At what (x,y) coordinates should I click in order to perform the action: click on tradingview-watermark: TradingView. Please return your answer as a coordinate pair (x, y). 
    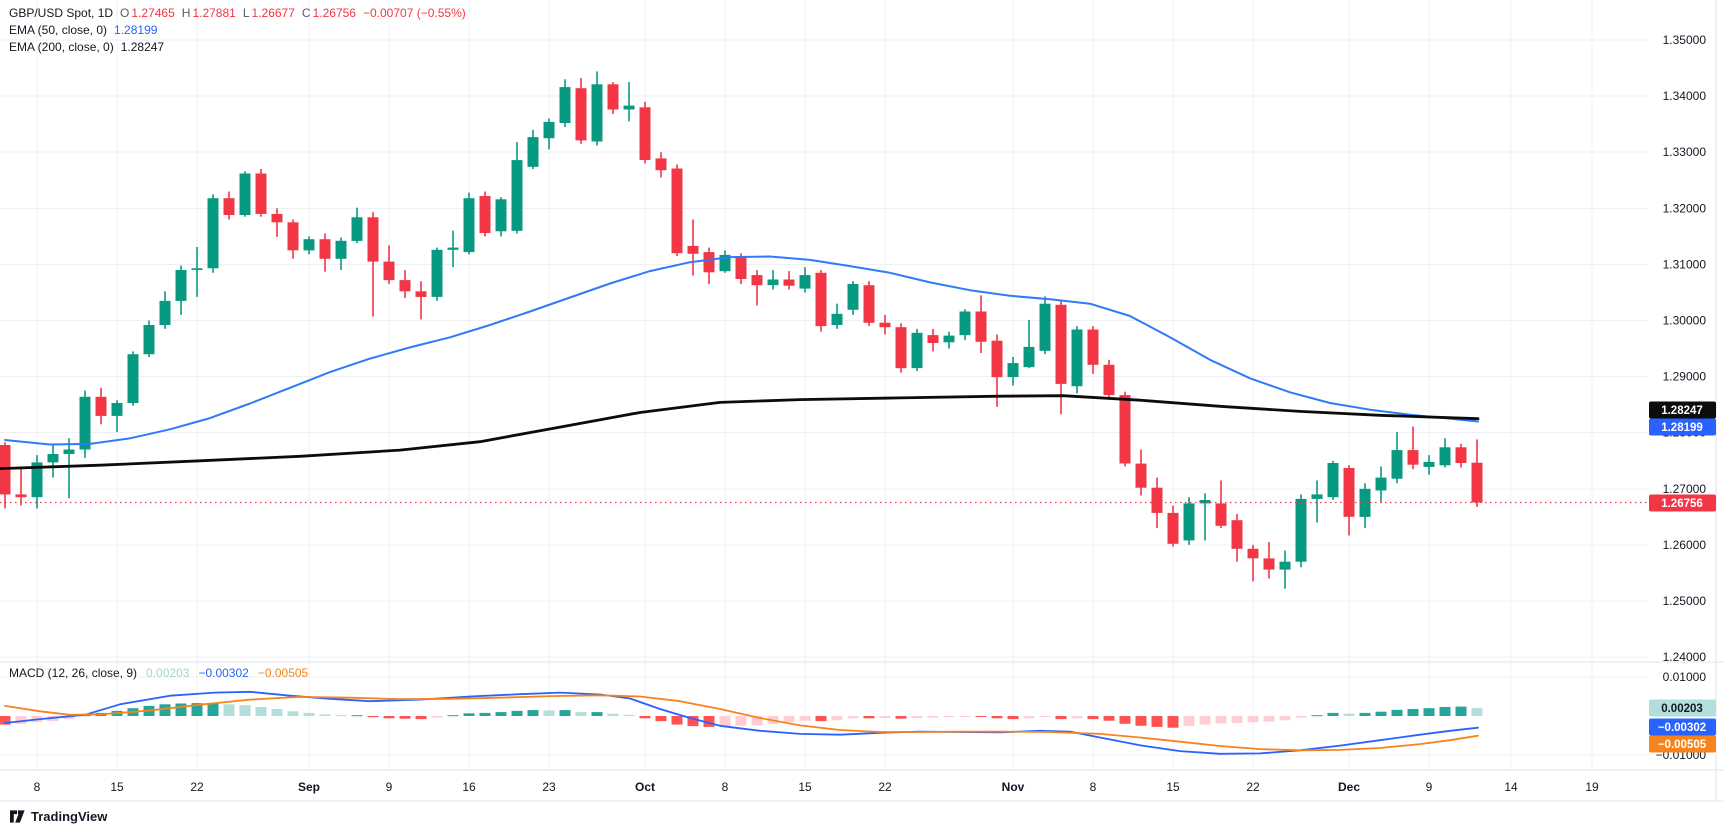
    Looking at the image, I should click on (58, 816).